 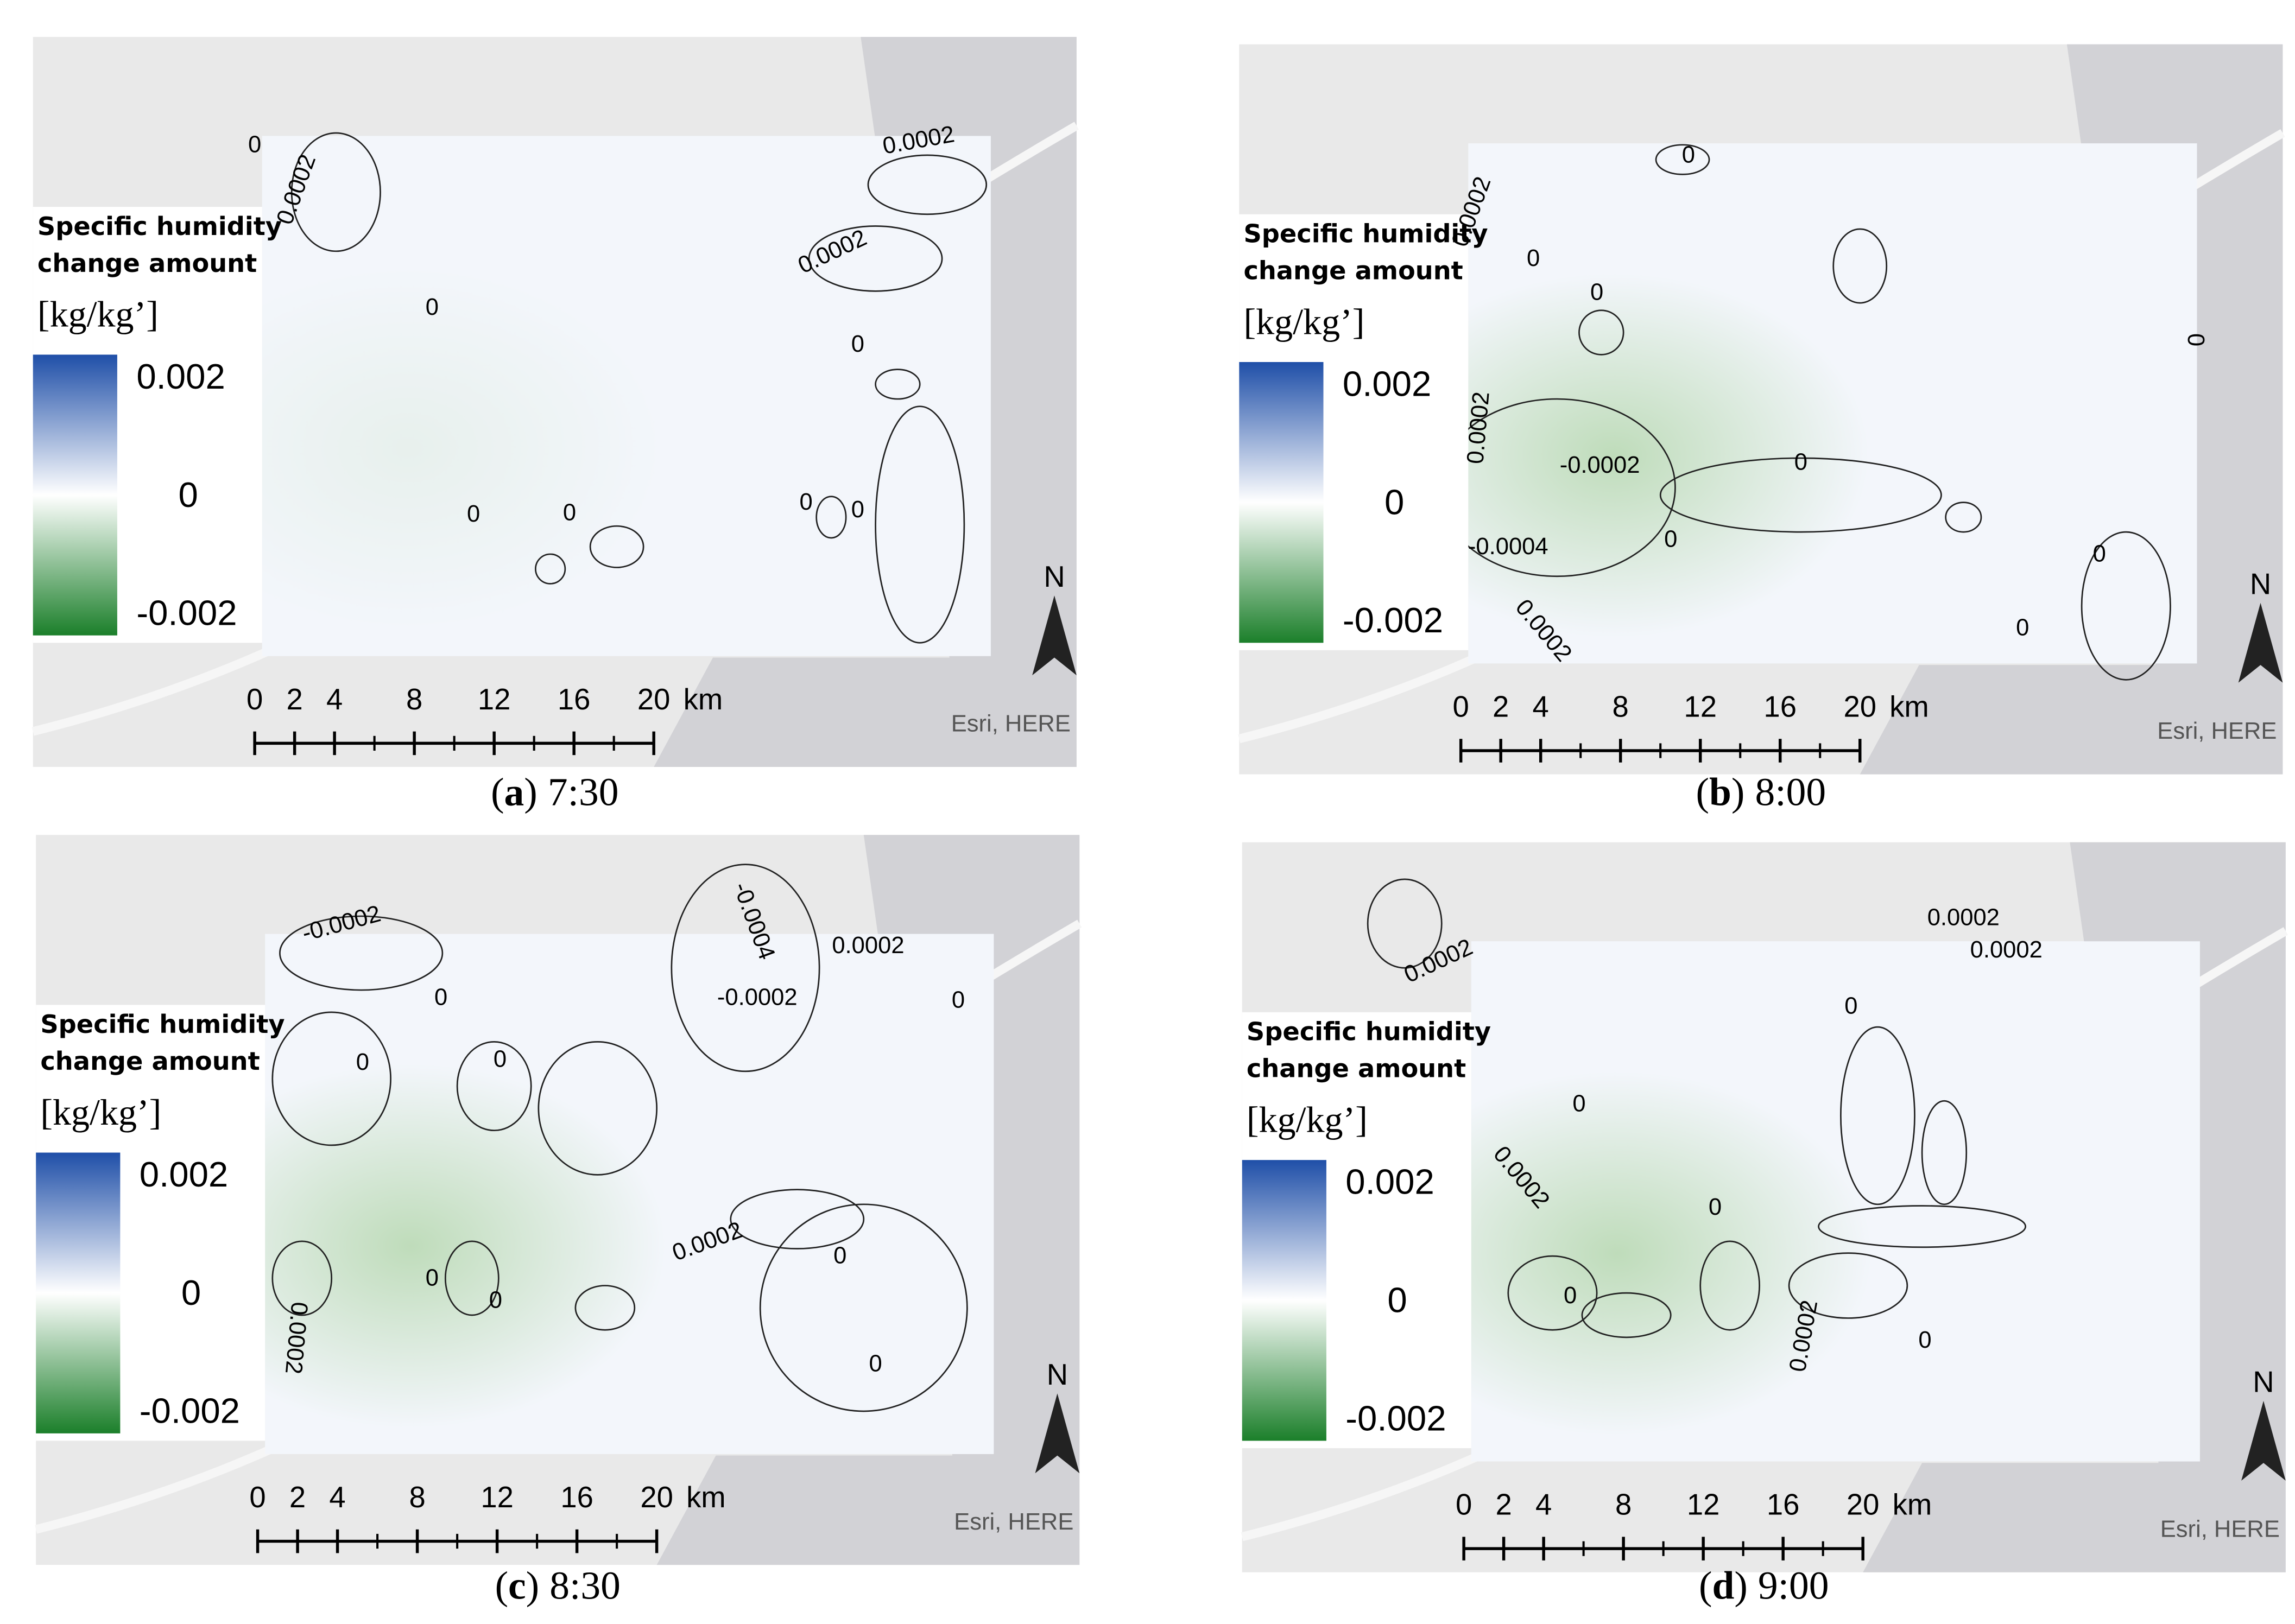 I want to click on caption-time: 9:00, so click(x=1793, y=1586).